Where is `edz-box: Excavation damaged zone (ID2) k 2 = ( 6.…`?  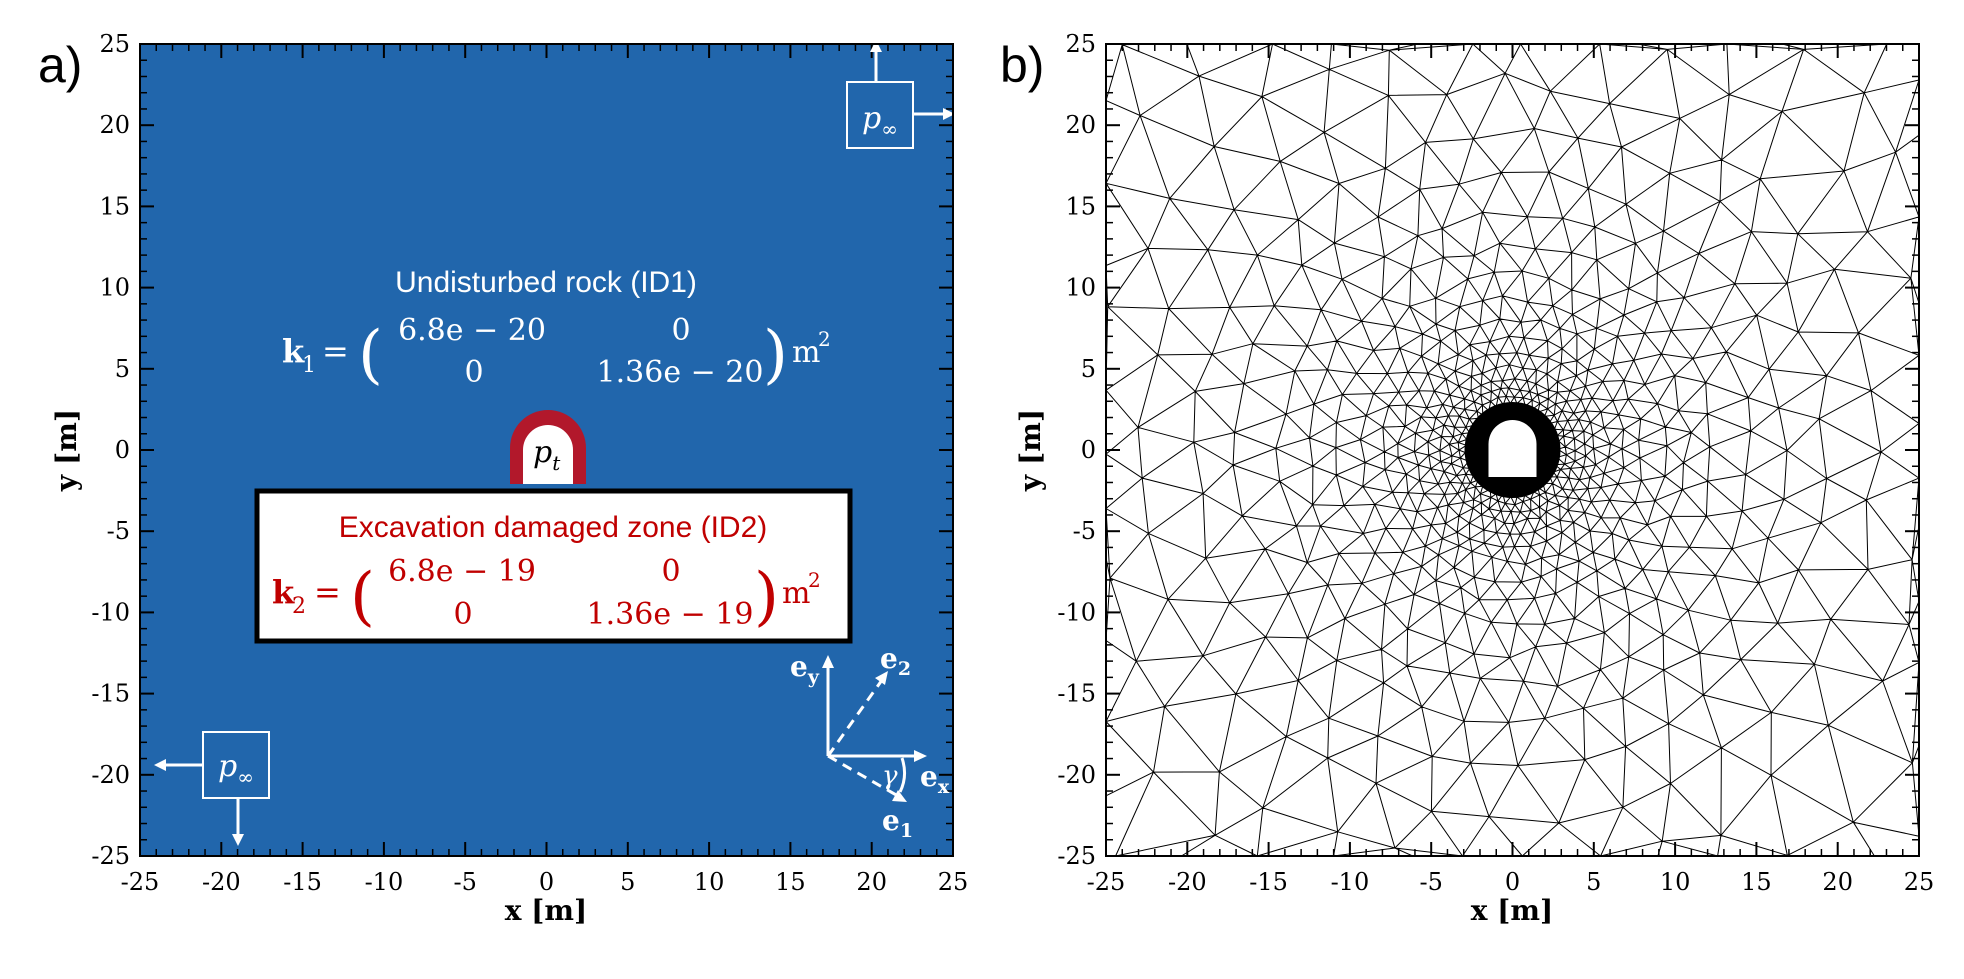 edz-box: Excavation damaged zone (ID2) k 2 = ( 6.… is located at coordinates (553, 566).